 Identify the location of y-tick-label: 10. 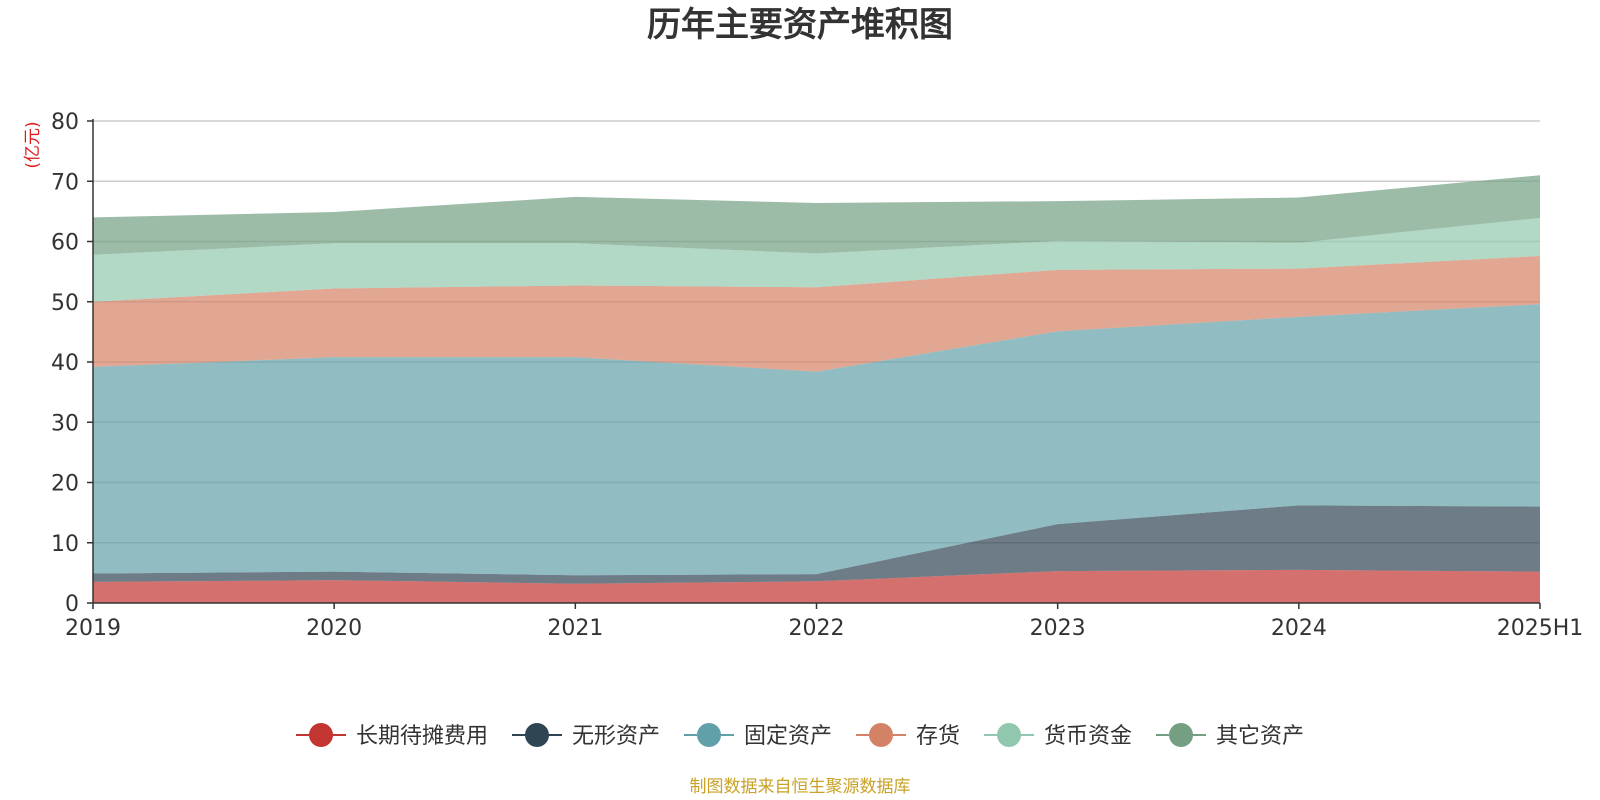
(65, 544).